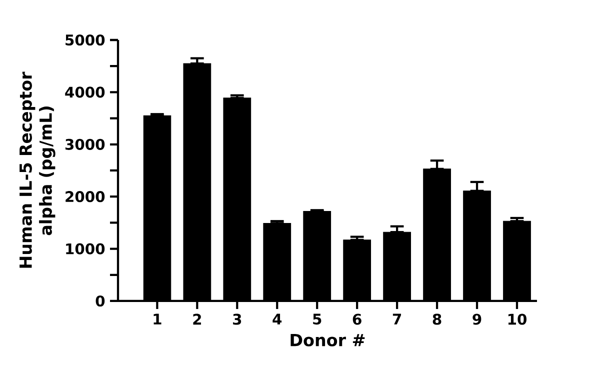  I want to click on y-tick-label: 5000, so click(85, 40).